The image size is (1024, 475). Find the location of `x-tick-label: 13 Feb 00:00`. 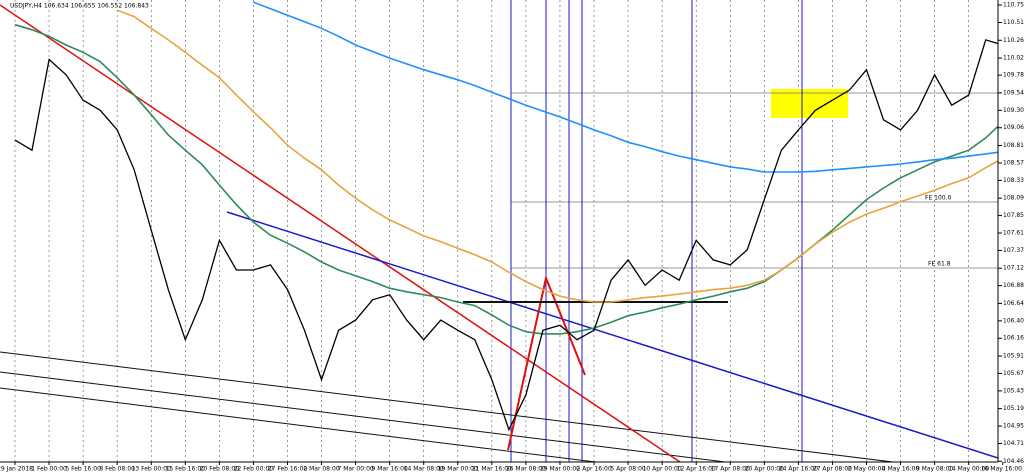

x-tick-label: 13 Feb 00:00 is located at coordinates (152, 469).